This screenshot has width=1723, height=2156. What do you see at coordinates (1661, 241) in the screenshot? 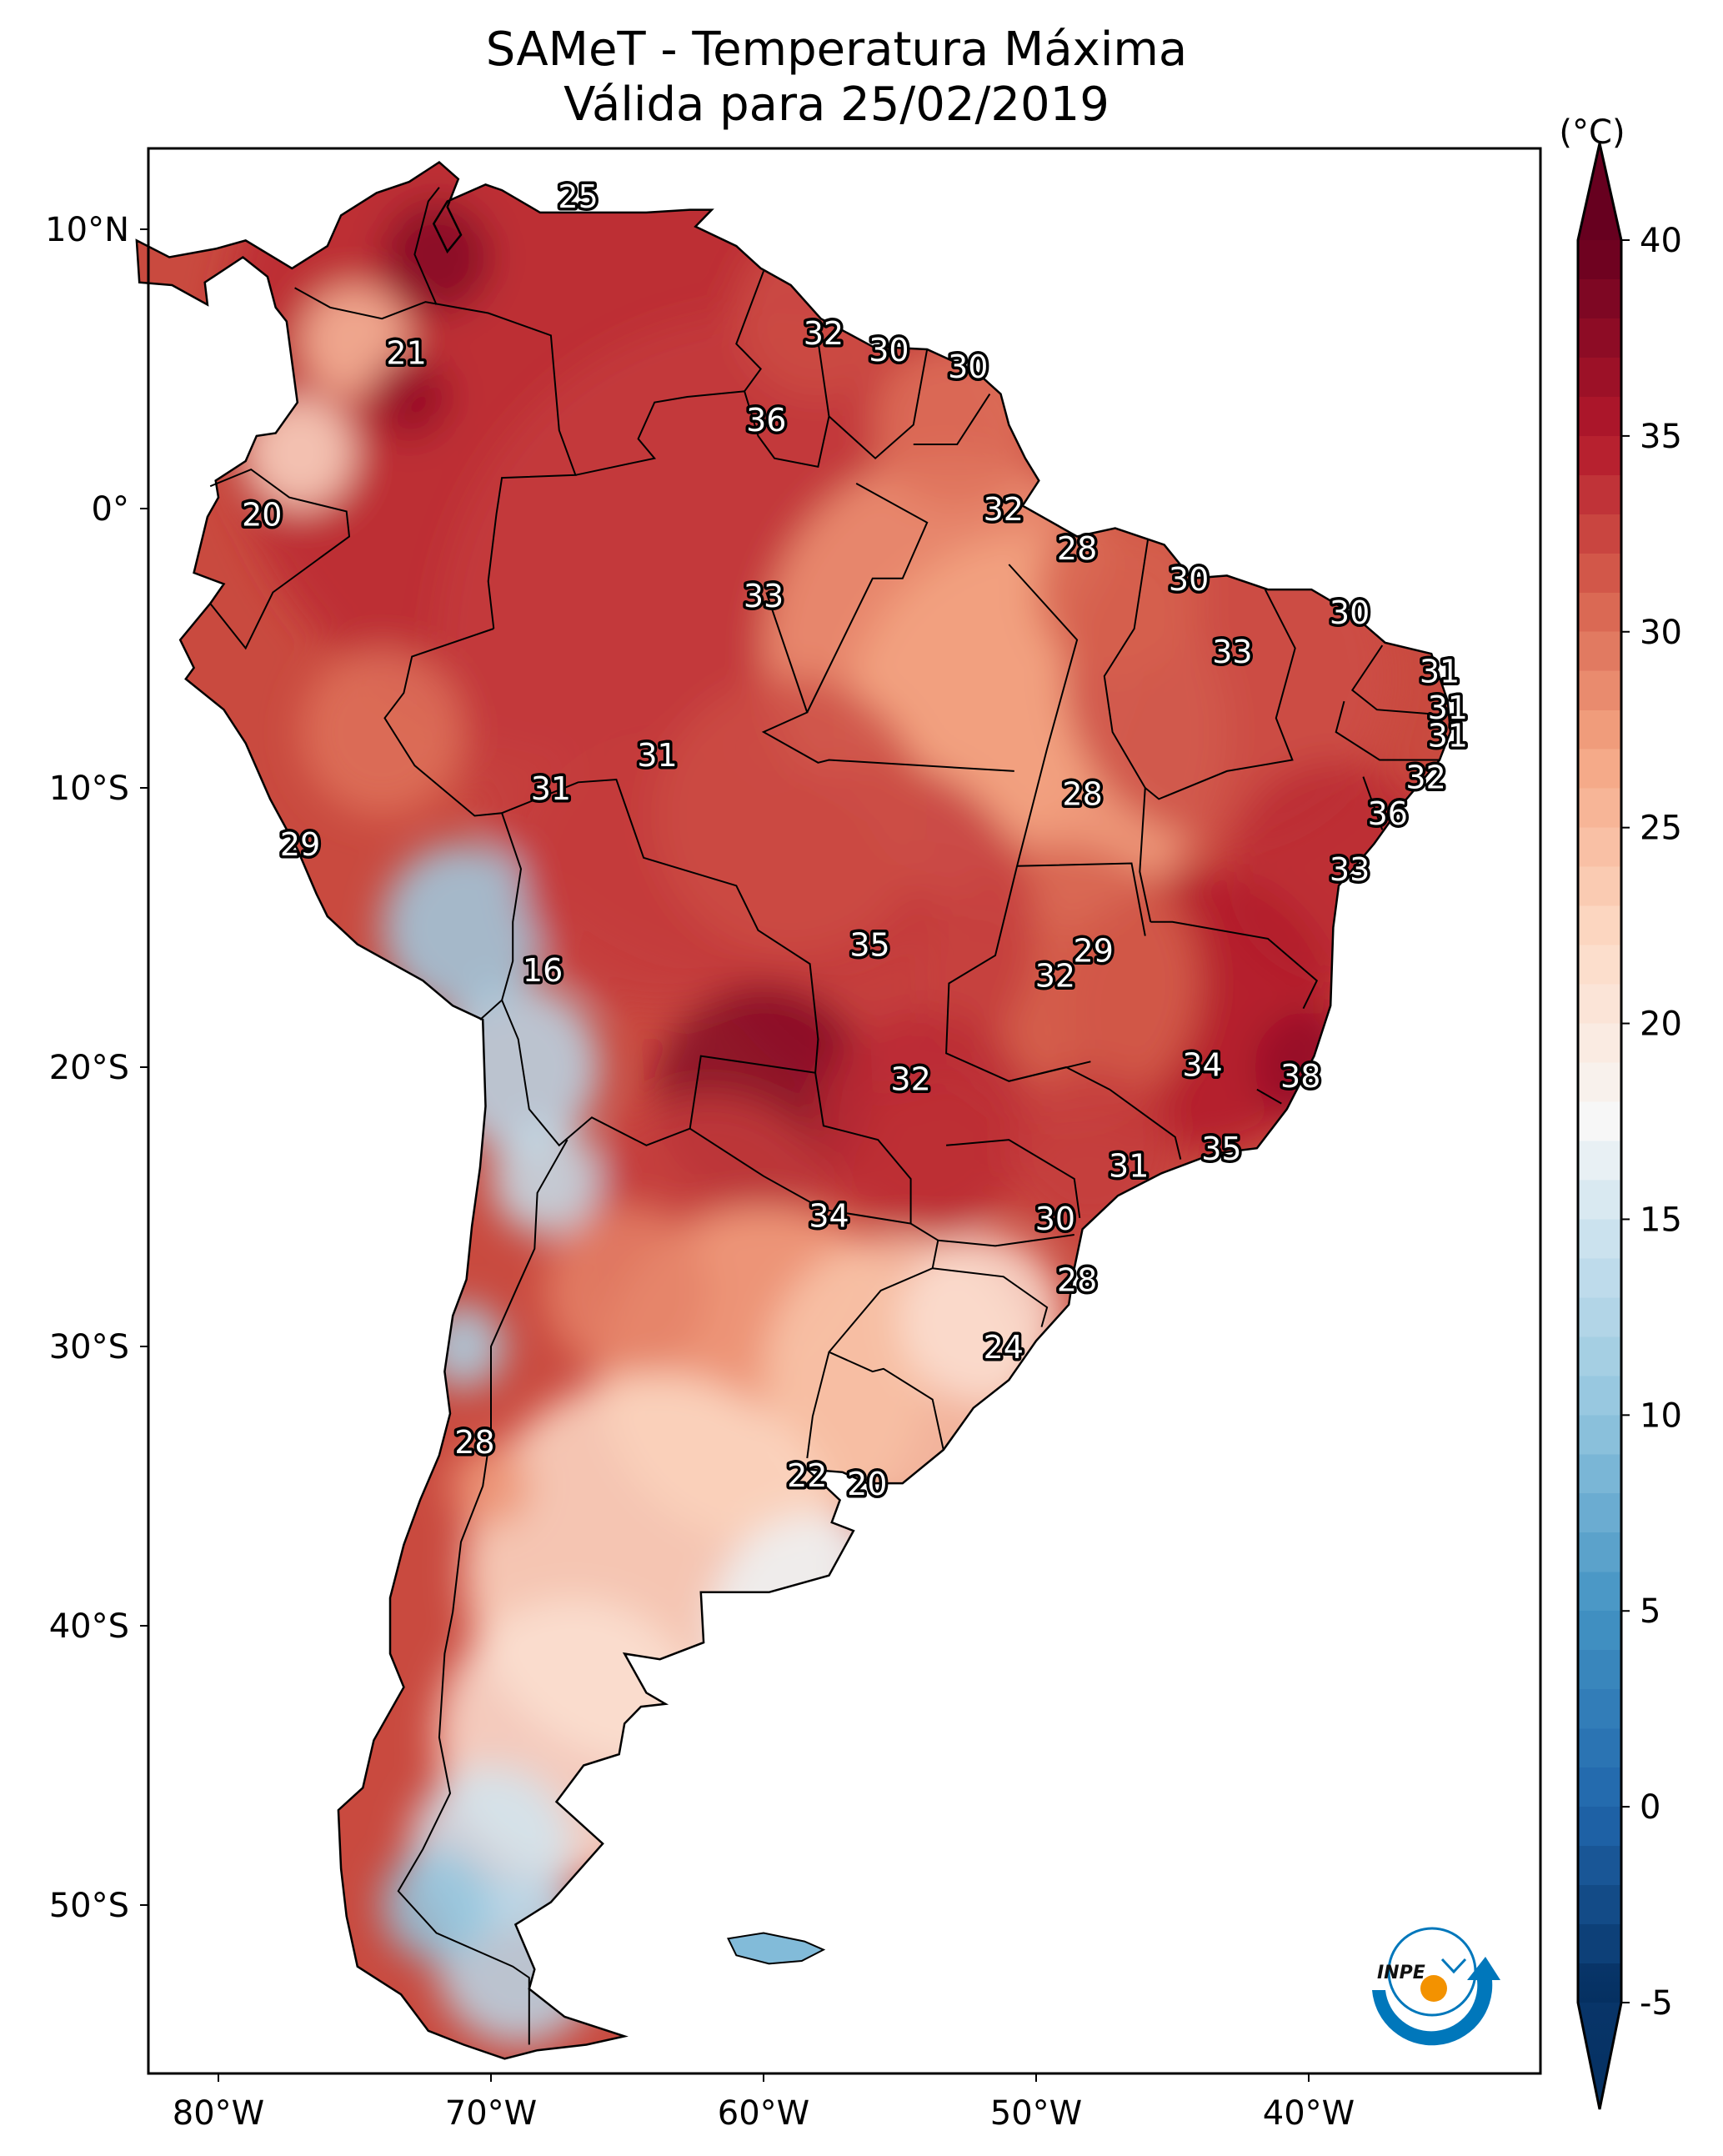
I see `colorbar-tick-label: 40` at bounding box center [1661, 241].